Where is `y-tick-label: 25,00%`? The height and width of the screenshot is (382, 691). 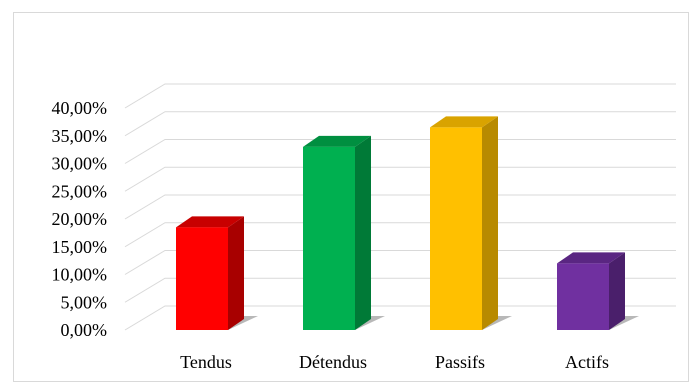
y-tick-label: 25,00% is located at coordinates (80, 191).